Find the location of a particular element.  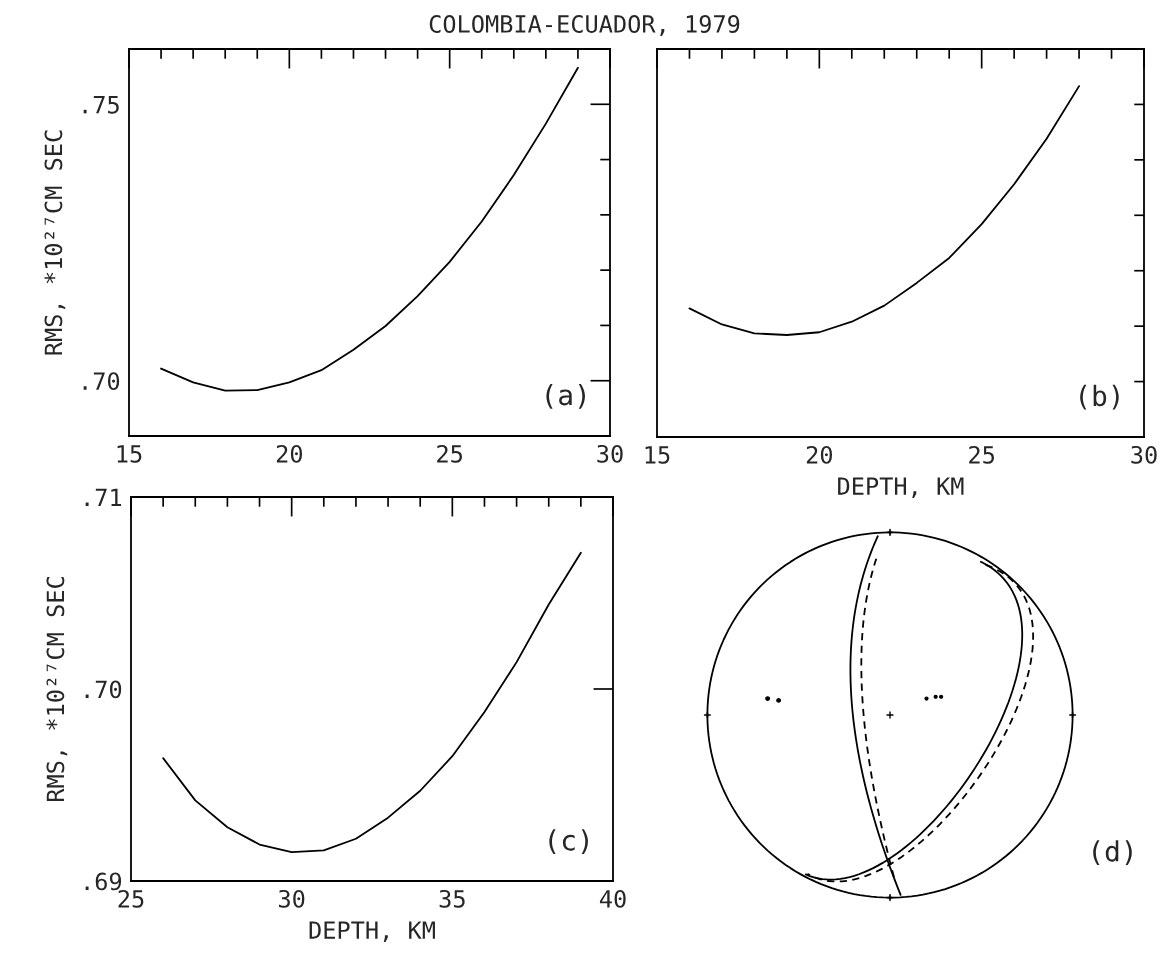

text: (d) is located at coordinates (1112, 852).